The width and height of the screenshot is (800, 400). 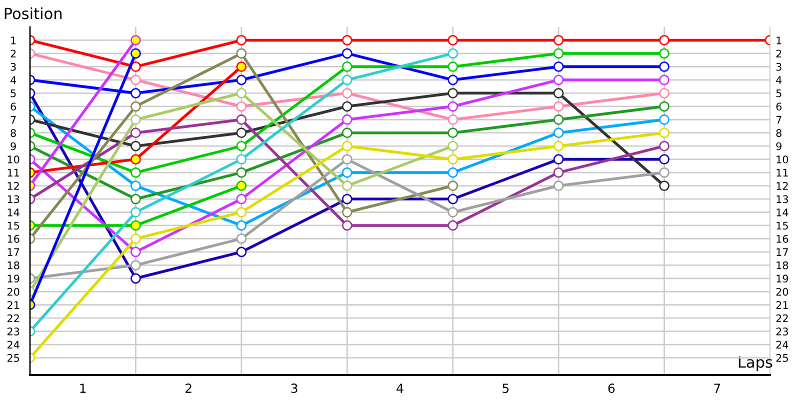 I want to click on y2-tick-label: 12, so click(x=782, y=186).